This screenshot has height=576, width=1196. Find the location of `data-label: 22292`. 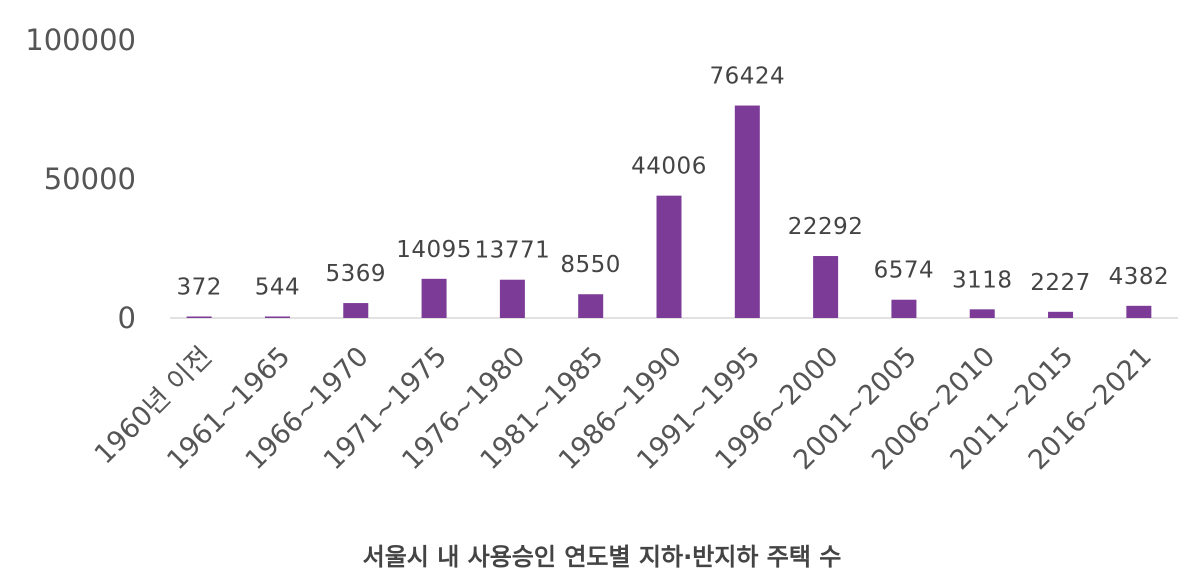

data-label: 22292 is located at coordinates (826, 227).